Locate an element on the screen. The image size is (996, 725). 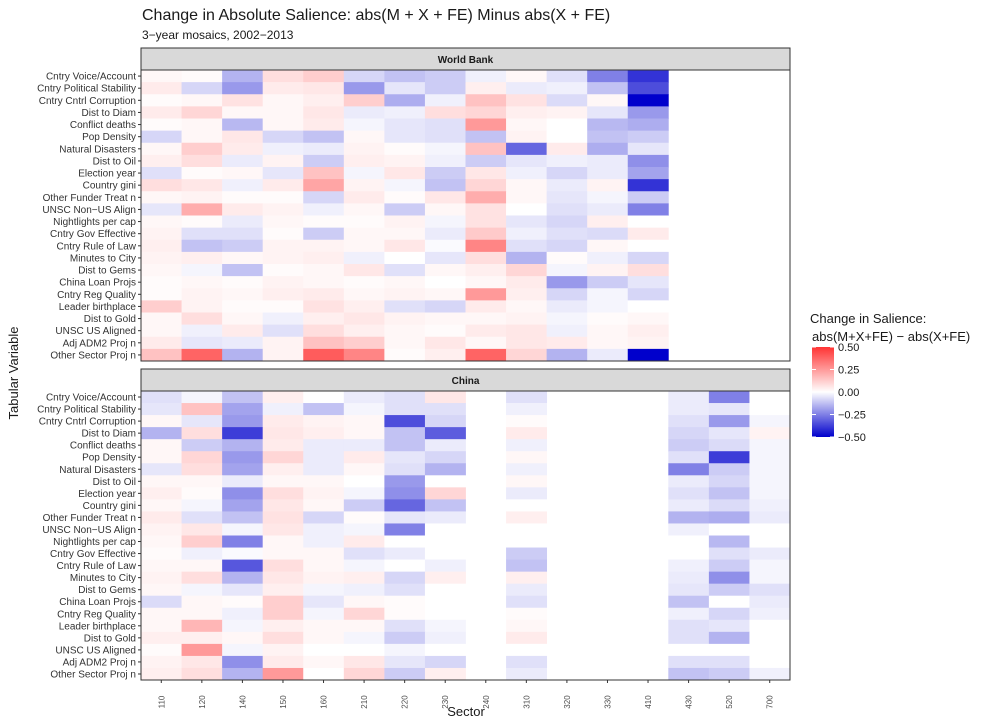
y-tick-label: Other Sector Proj n is located at coordinates (93, 355).